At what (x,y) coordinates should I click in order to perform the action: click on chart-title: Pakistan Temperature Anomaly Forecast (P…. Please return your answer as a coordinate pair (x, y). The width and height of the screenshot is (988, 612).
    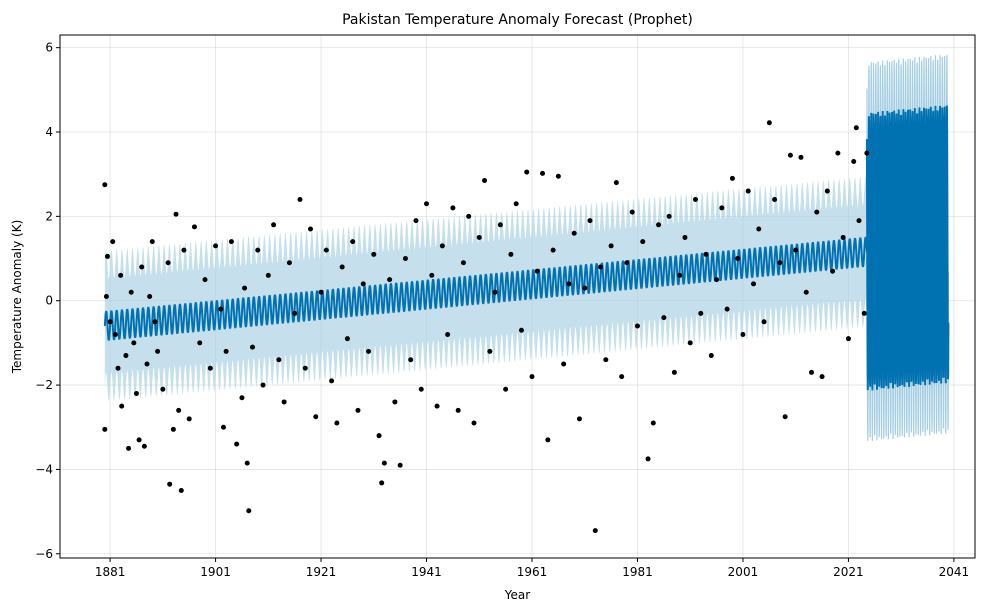
    Looking at the image, I should click on (517, 20).